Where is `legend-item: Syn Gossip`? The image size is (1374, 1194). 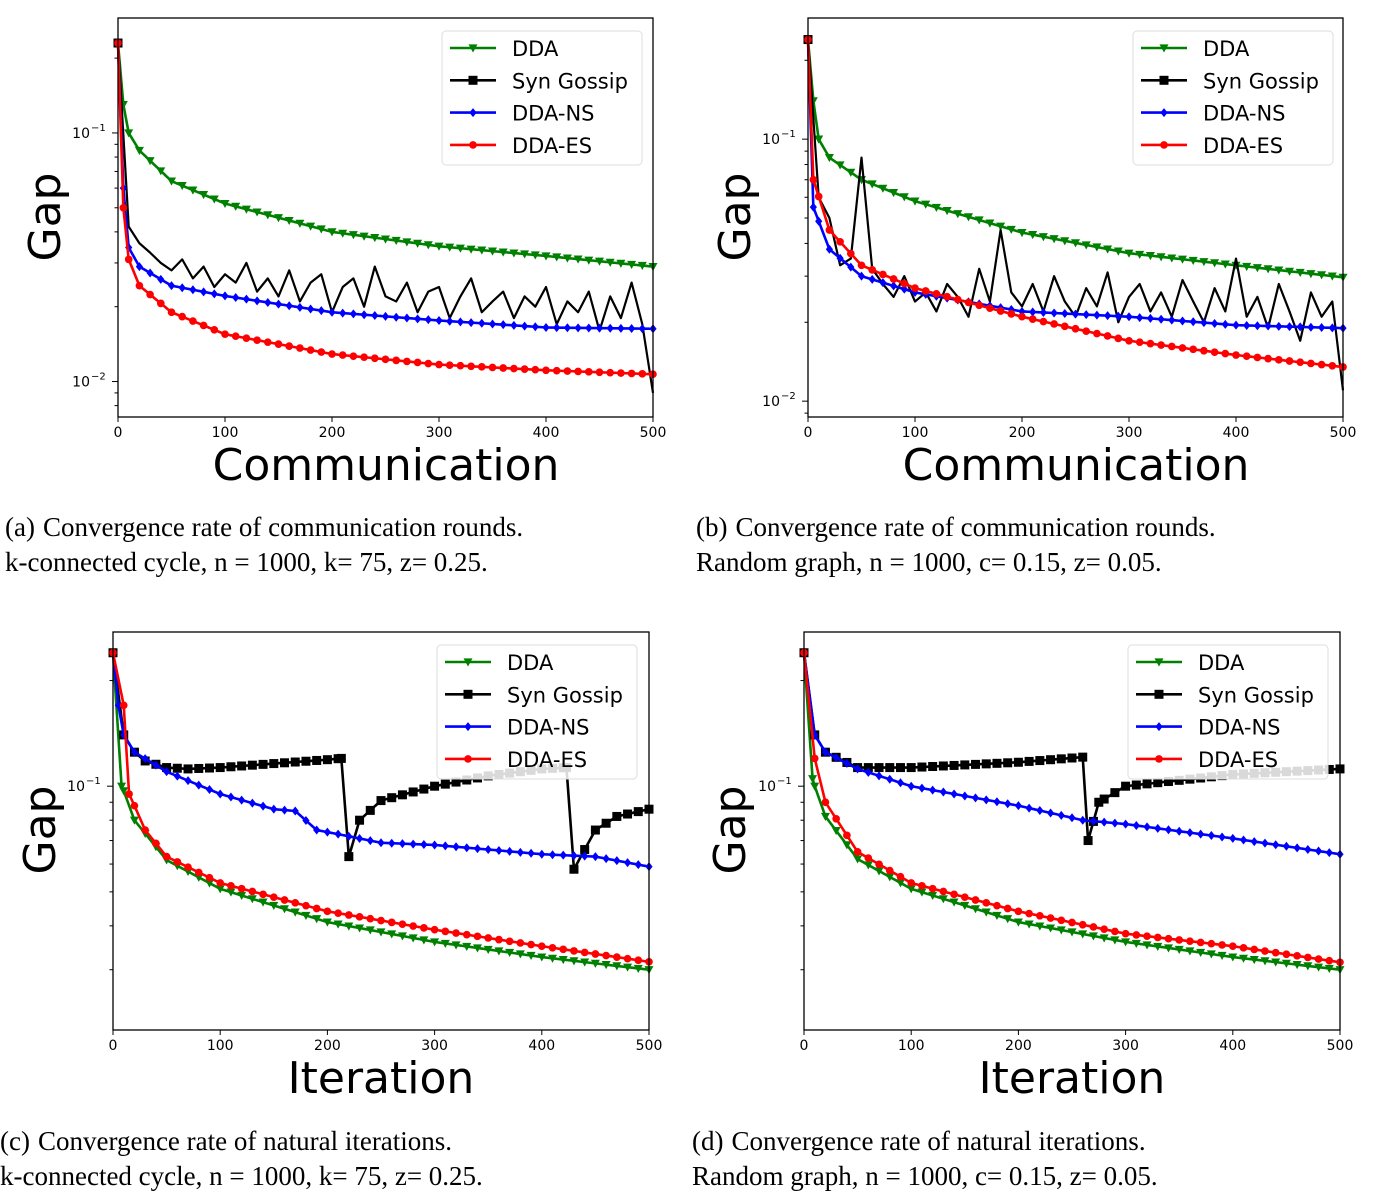 legend-item: Syn Gossip is located at coordinates (1225, 695).